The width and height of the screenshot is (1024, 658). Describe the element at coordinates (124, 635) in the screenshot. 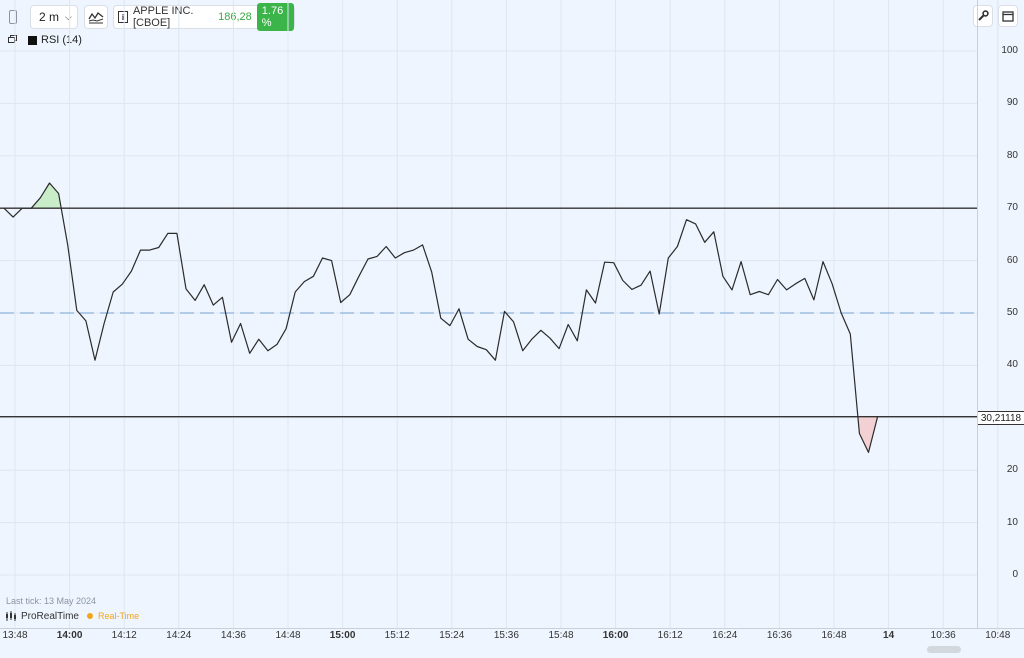

I see `x-tick-label: 14:12` at that location.